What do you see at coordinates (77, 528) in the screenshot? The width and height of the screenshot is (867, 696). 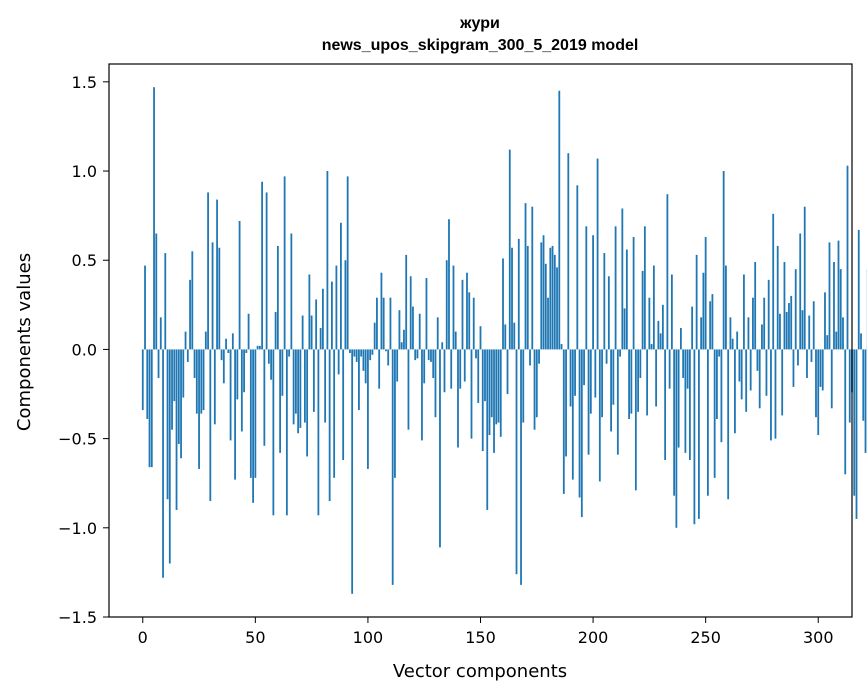 I see `y-tick-label: −1.0` at bounding box center [77, 528].